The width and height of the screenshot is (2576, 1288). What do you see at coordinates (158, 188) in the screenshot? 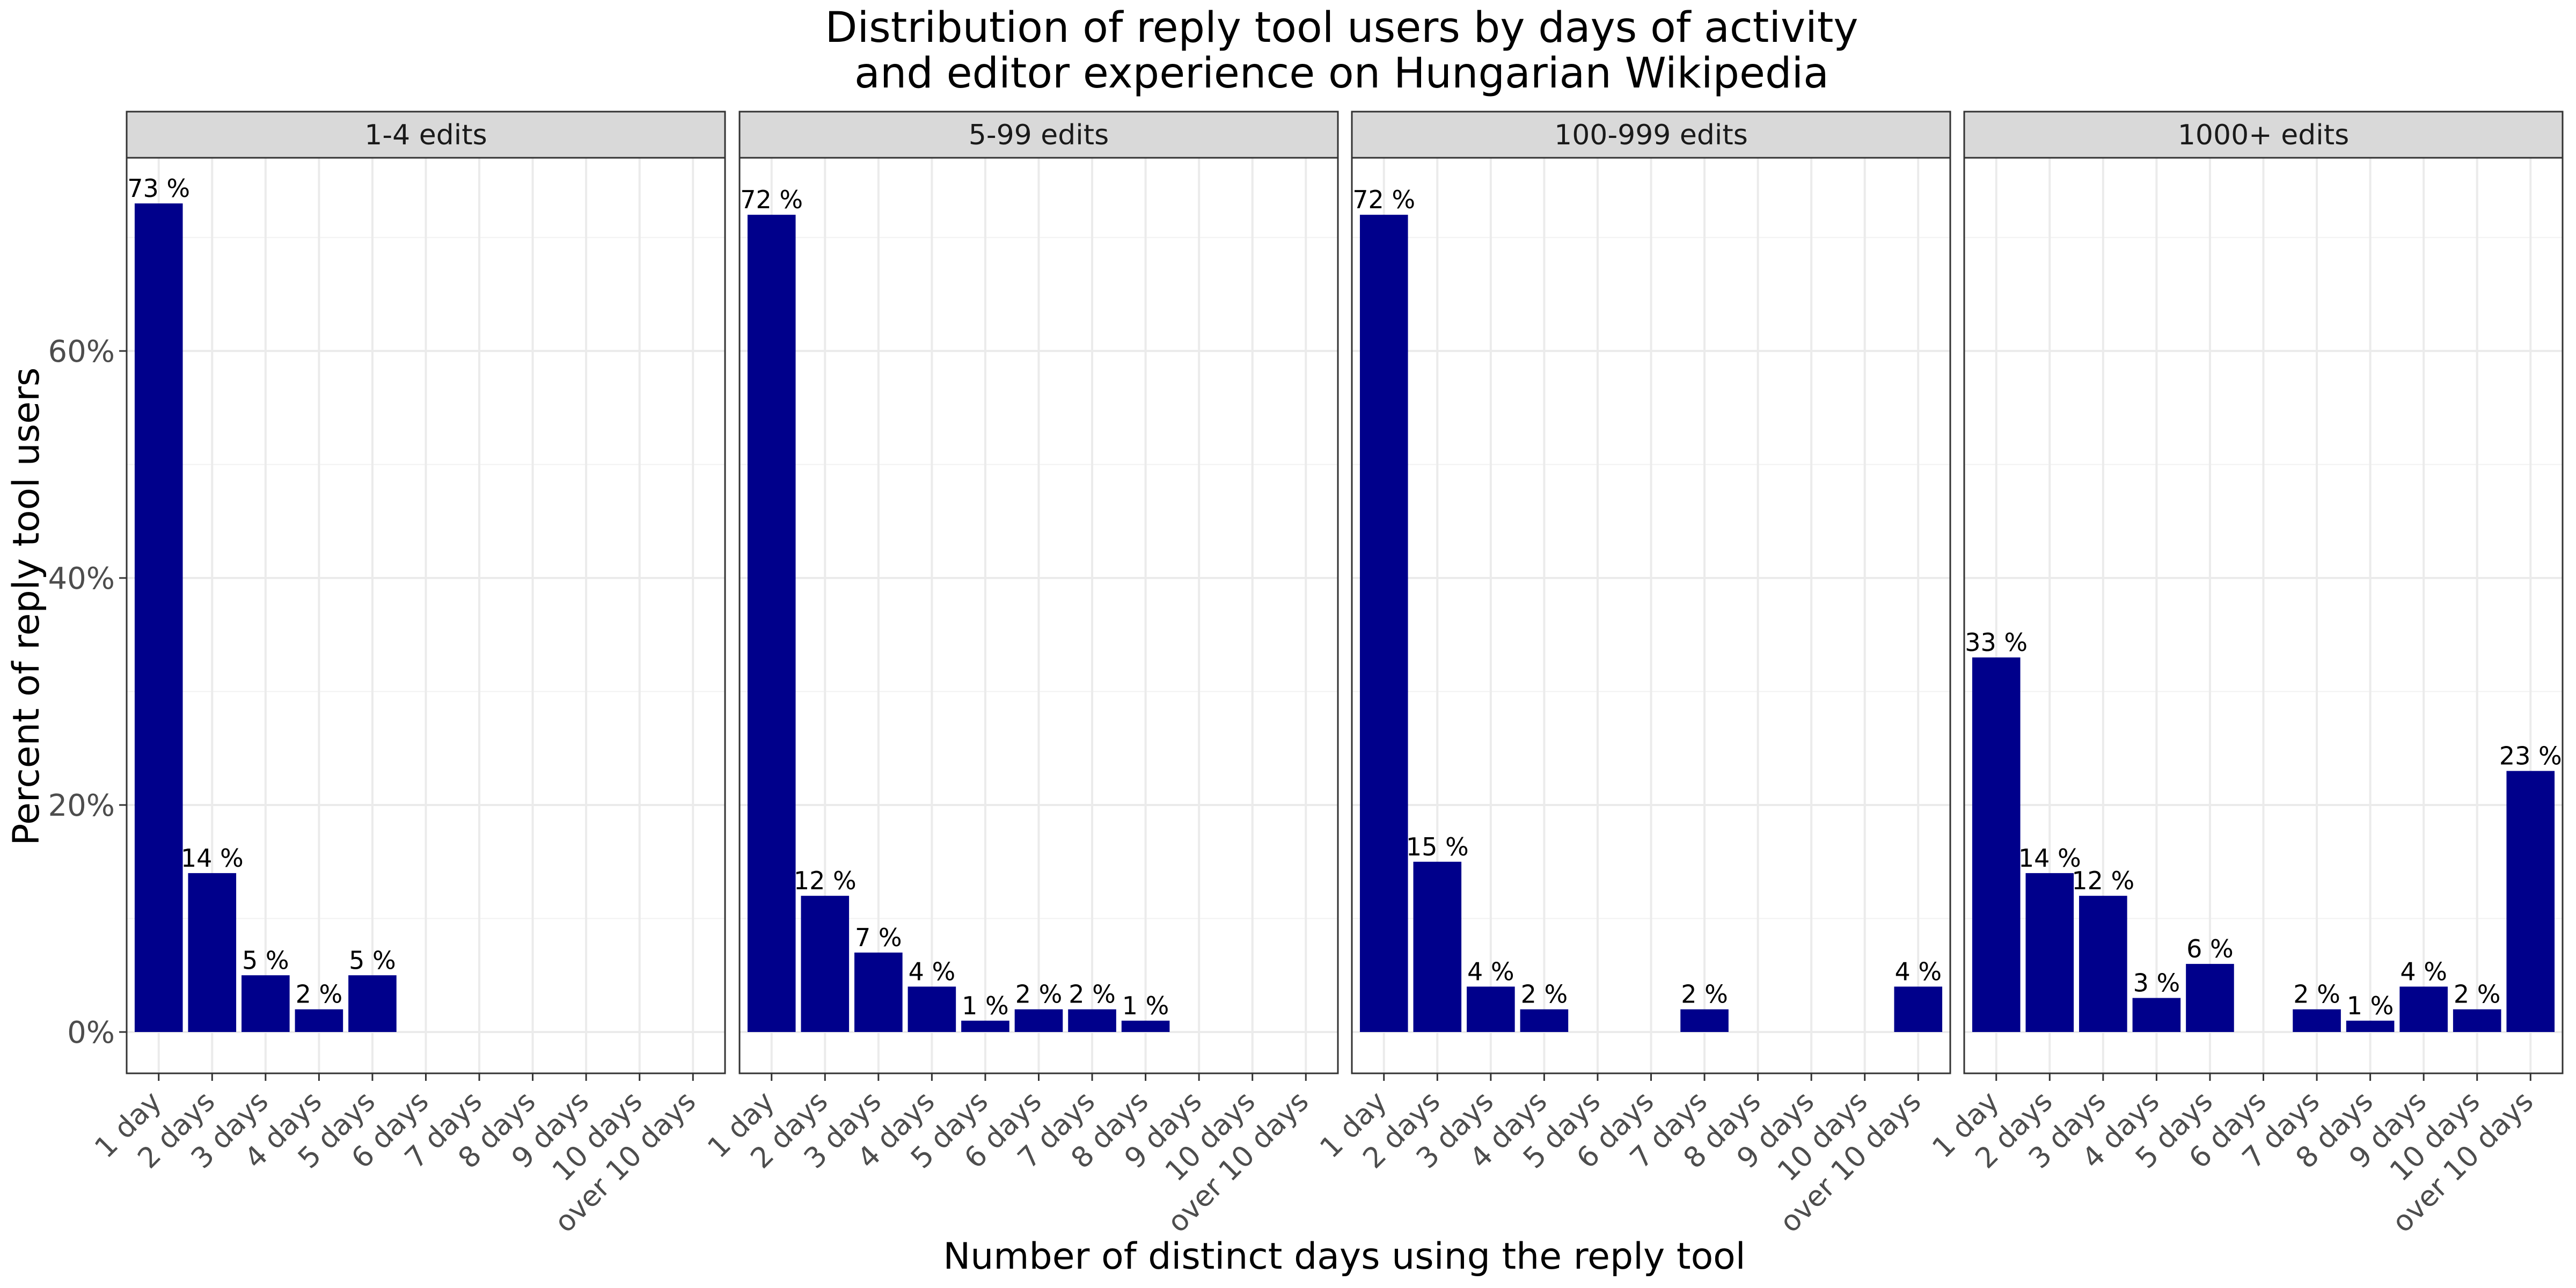
I see `bar-value-label: 73 %` at bounding box center [158, 188].